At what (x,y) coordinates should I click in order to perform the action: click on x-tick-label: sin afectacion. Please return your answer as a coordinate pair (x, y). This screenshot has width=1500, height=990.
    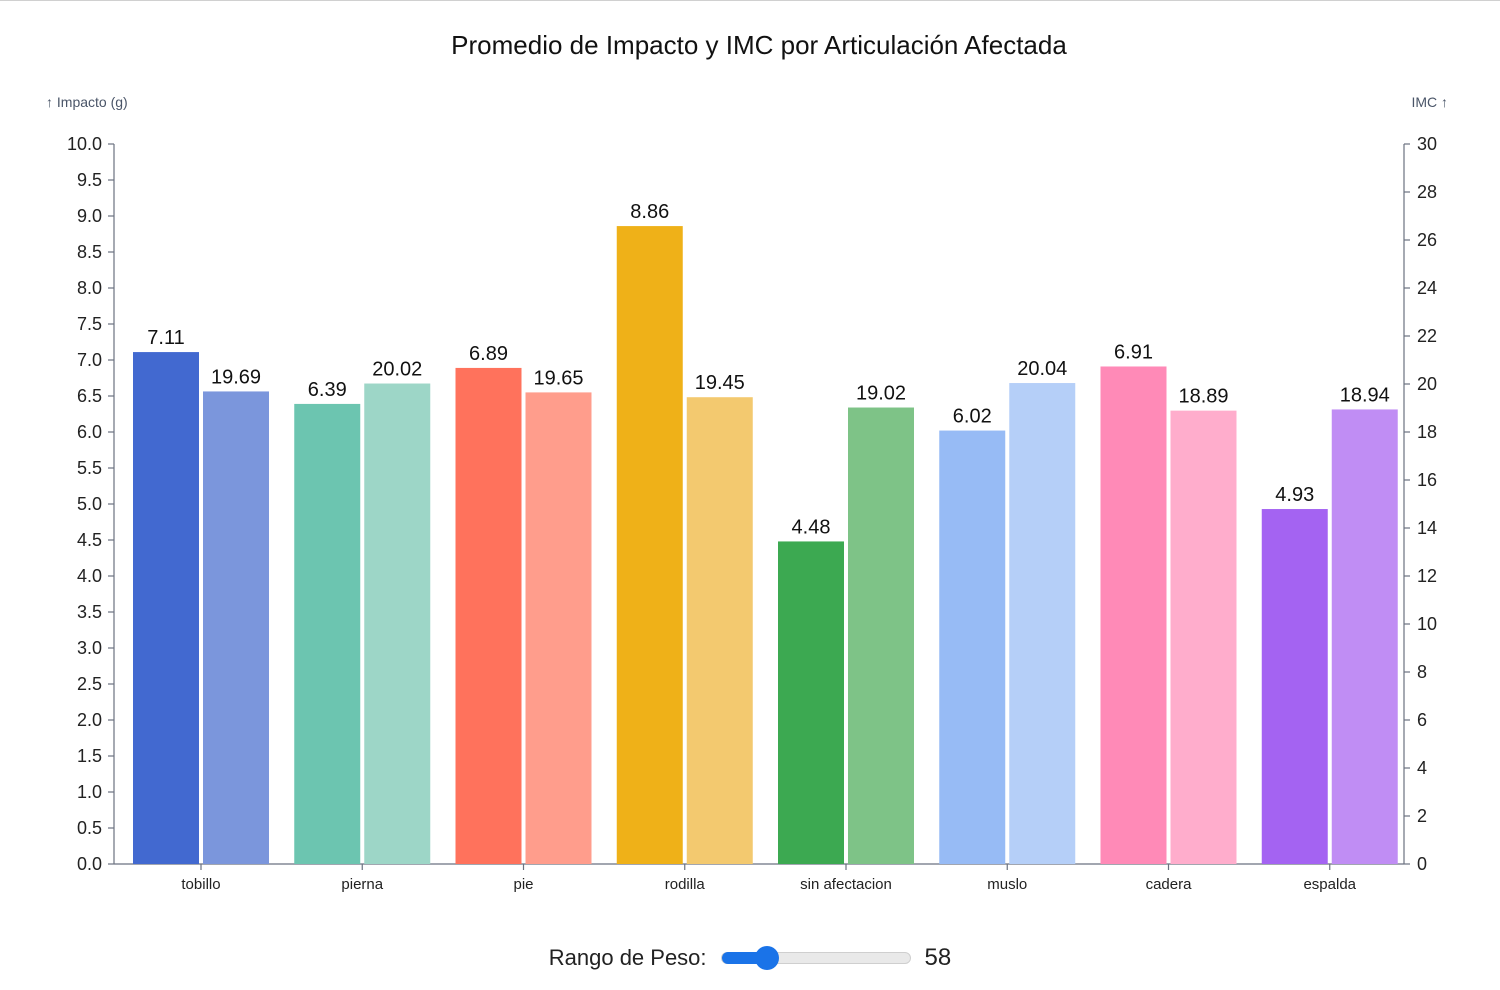
    Looking at the image, I should click on (846, 884).